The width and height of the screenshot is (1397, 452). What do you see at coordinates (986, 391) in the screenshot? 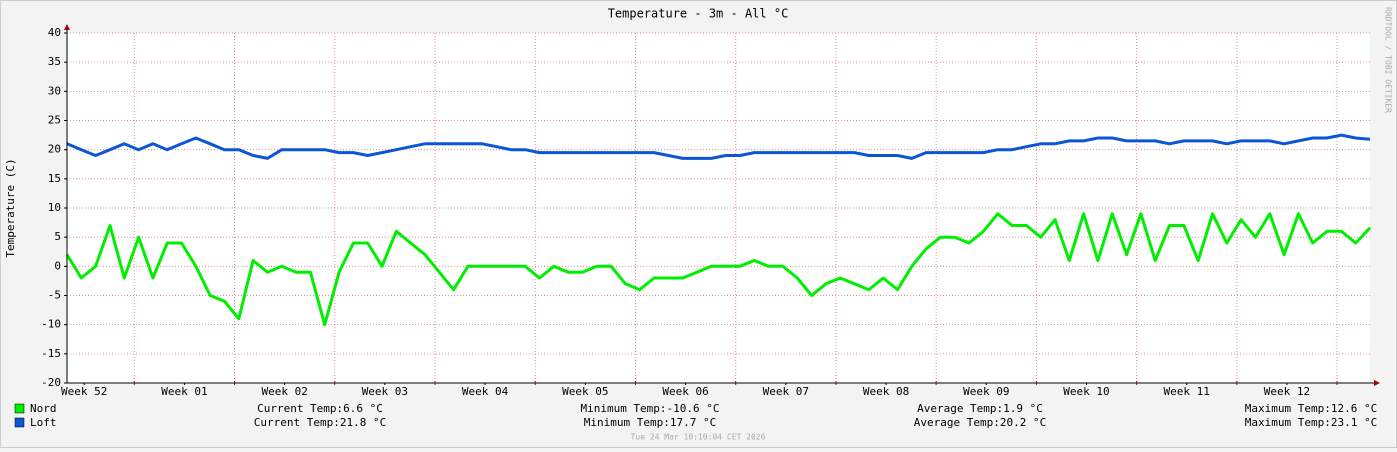
I see `x-tick-label: Week 09` at bounding box center [986, 391].